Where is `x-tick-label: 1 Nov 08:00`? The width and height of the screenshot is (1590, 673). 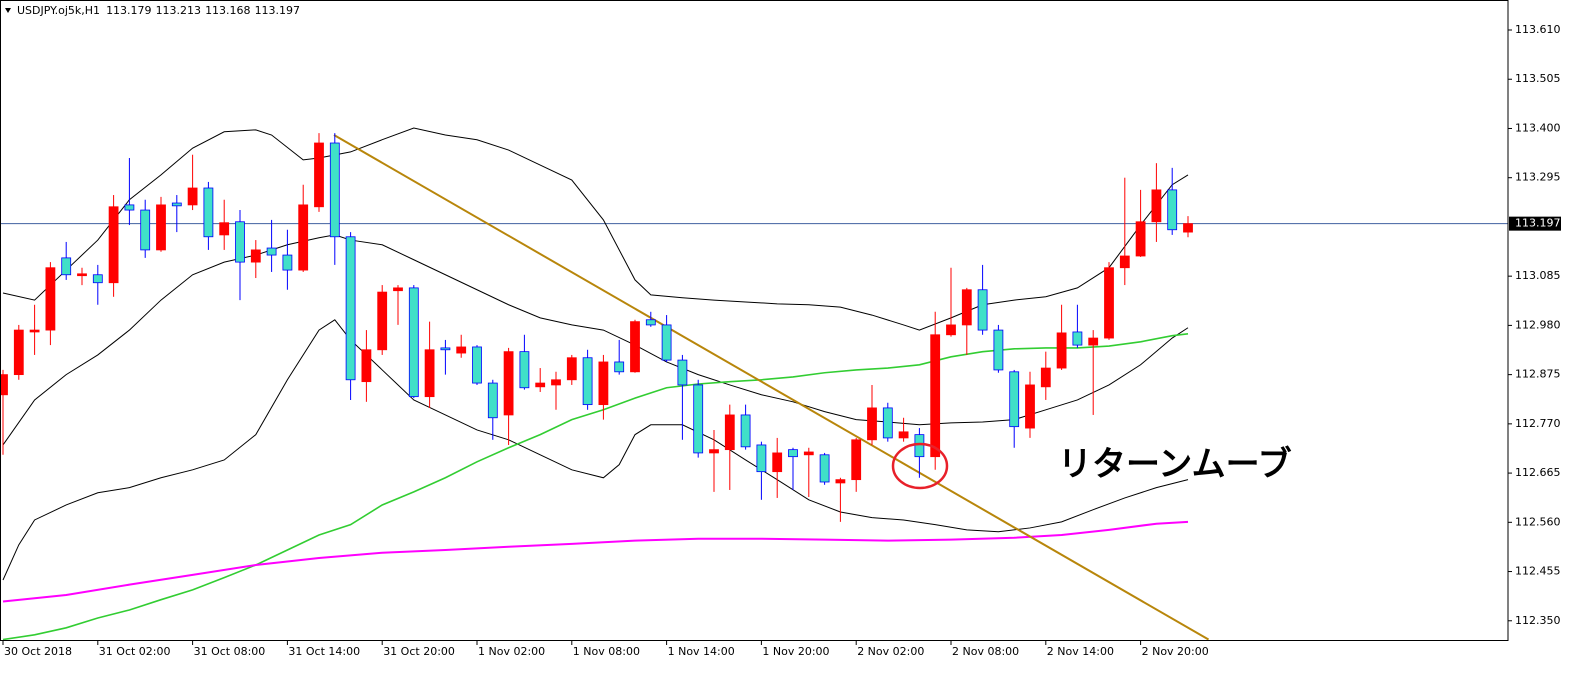 x-tick-label: 1 Nov 08:00 is located at coordinates (606, 651).